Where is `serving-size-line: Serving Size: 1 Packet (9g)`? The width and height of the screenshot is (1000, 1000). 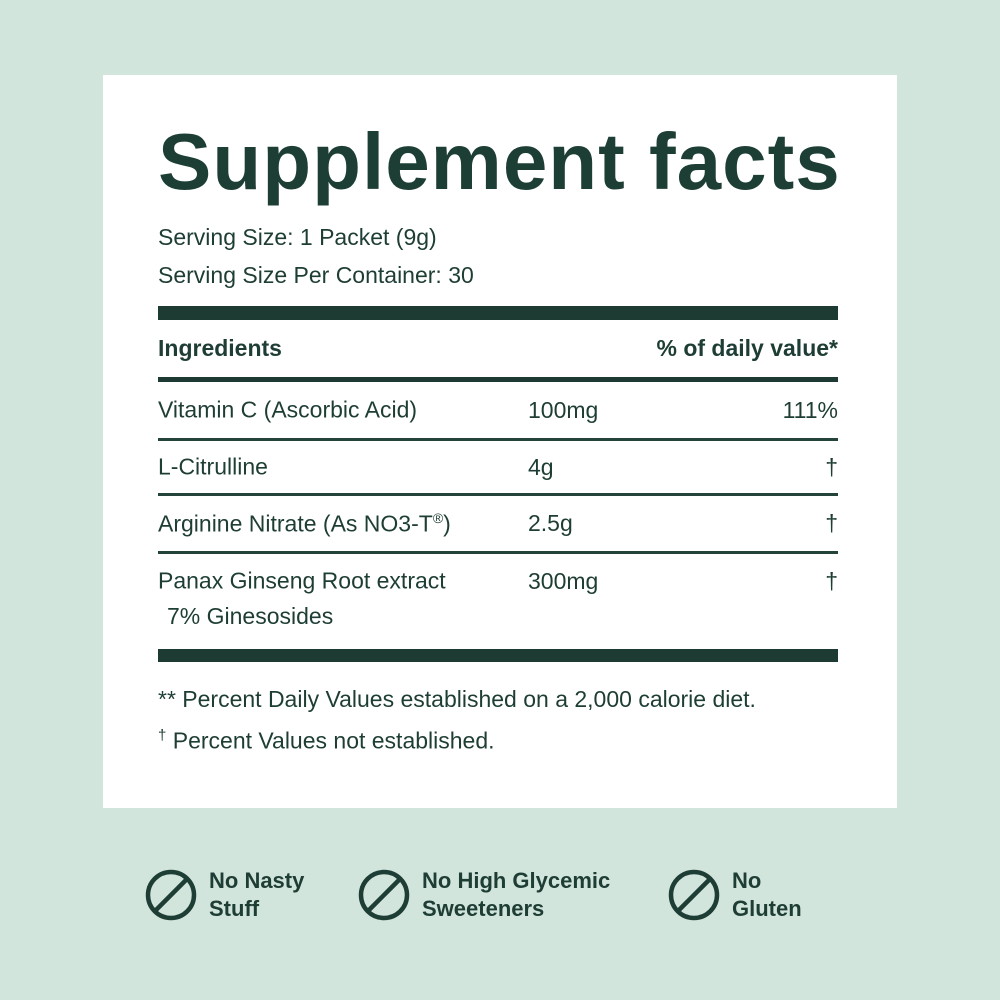
serving-size-line: Serving Size: 1 Packet (9g) is located at coordinates (297, 237).